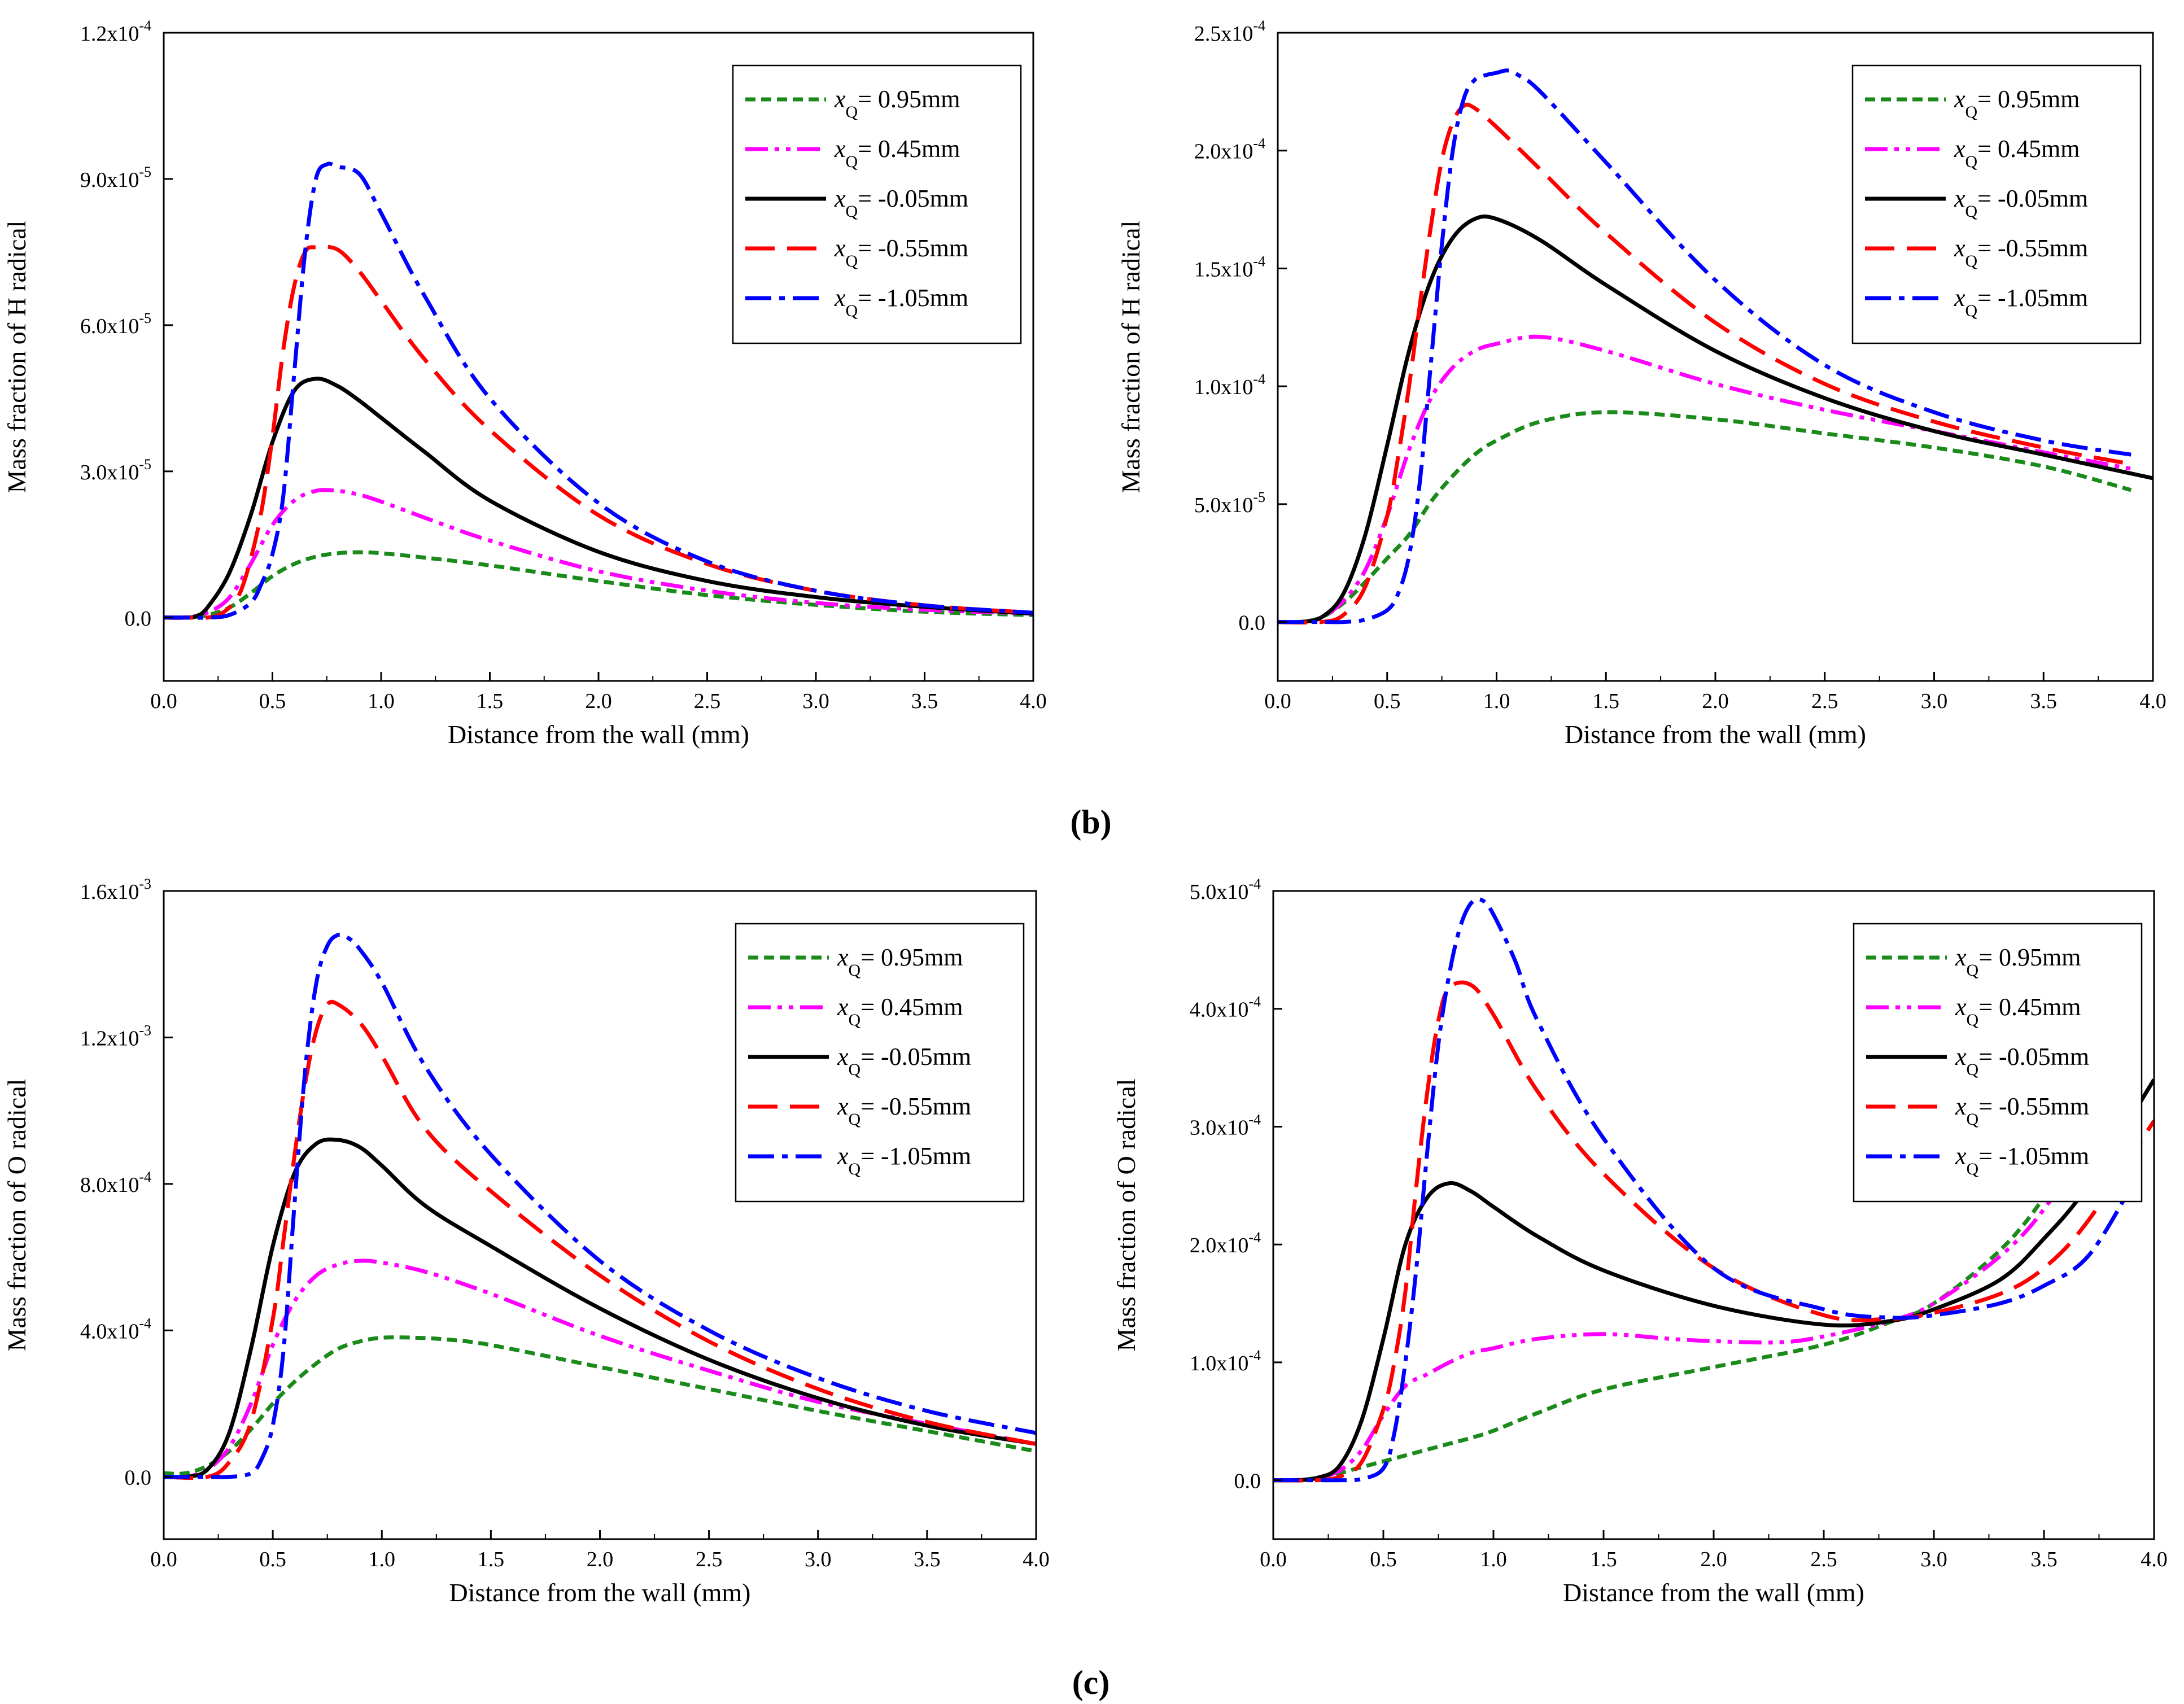 This screenshot has width=2184, height=1704. I want to click on y-tick-label: 9.0x10⁻⁵, so click(115, 178).